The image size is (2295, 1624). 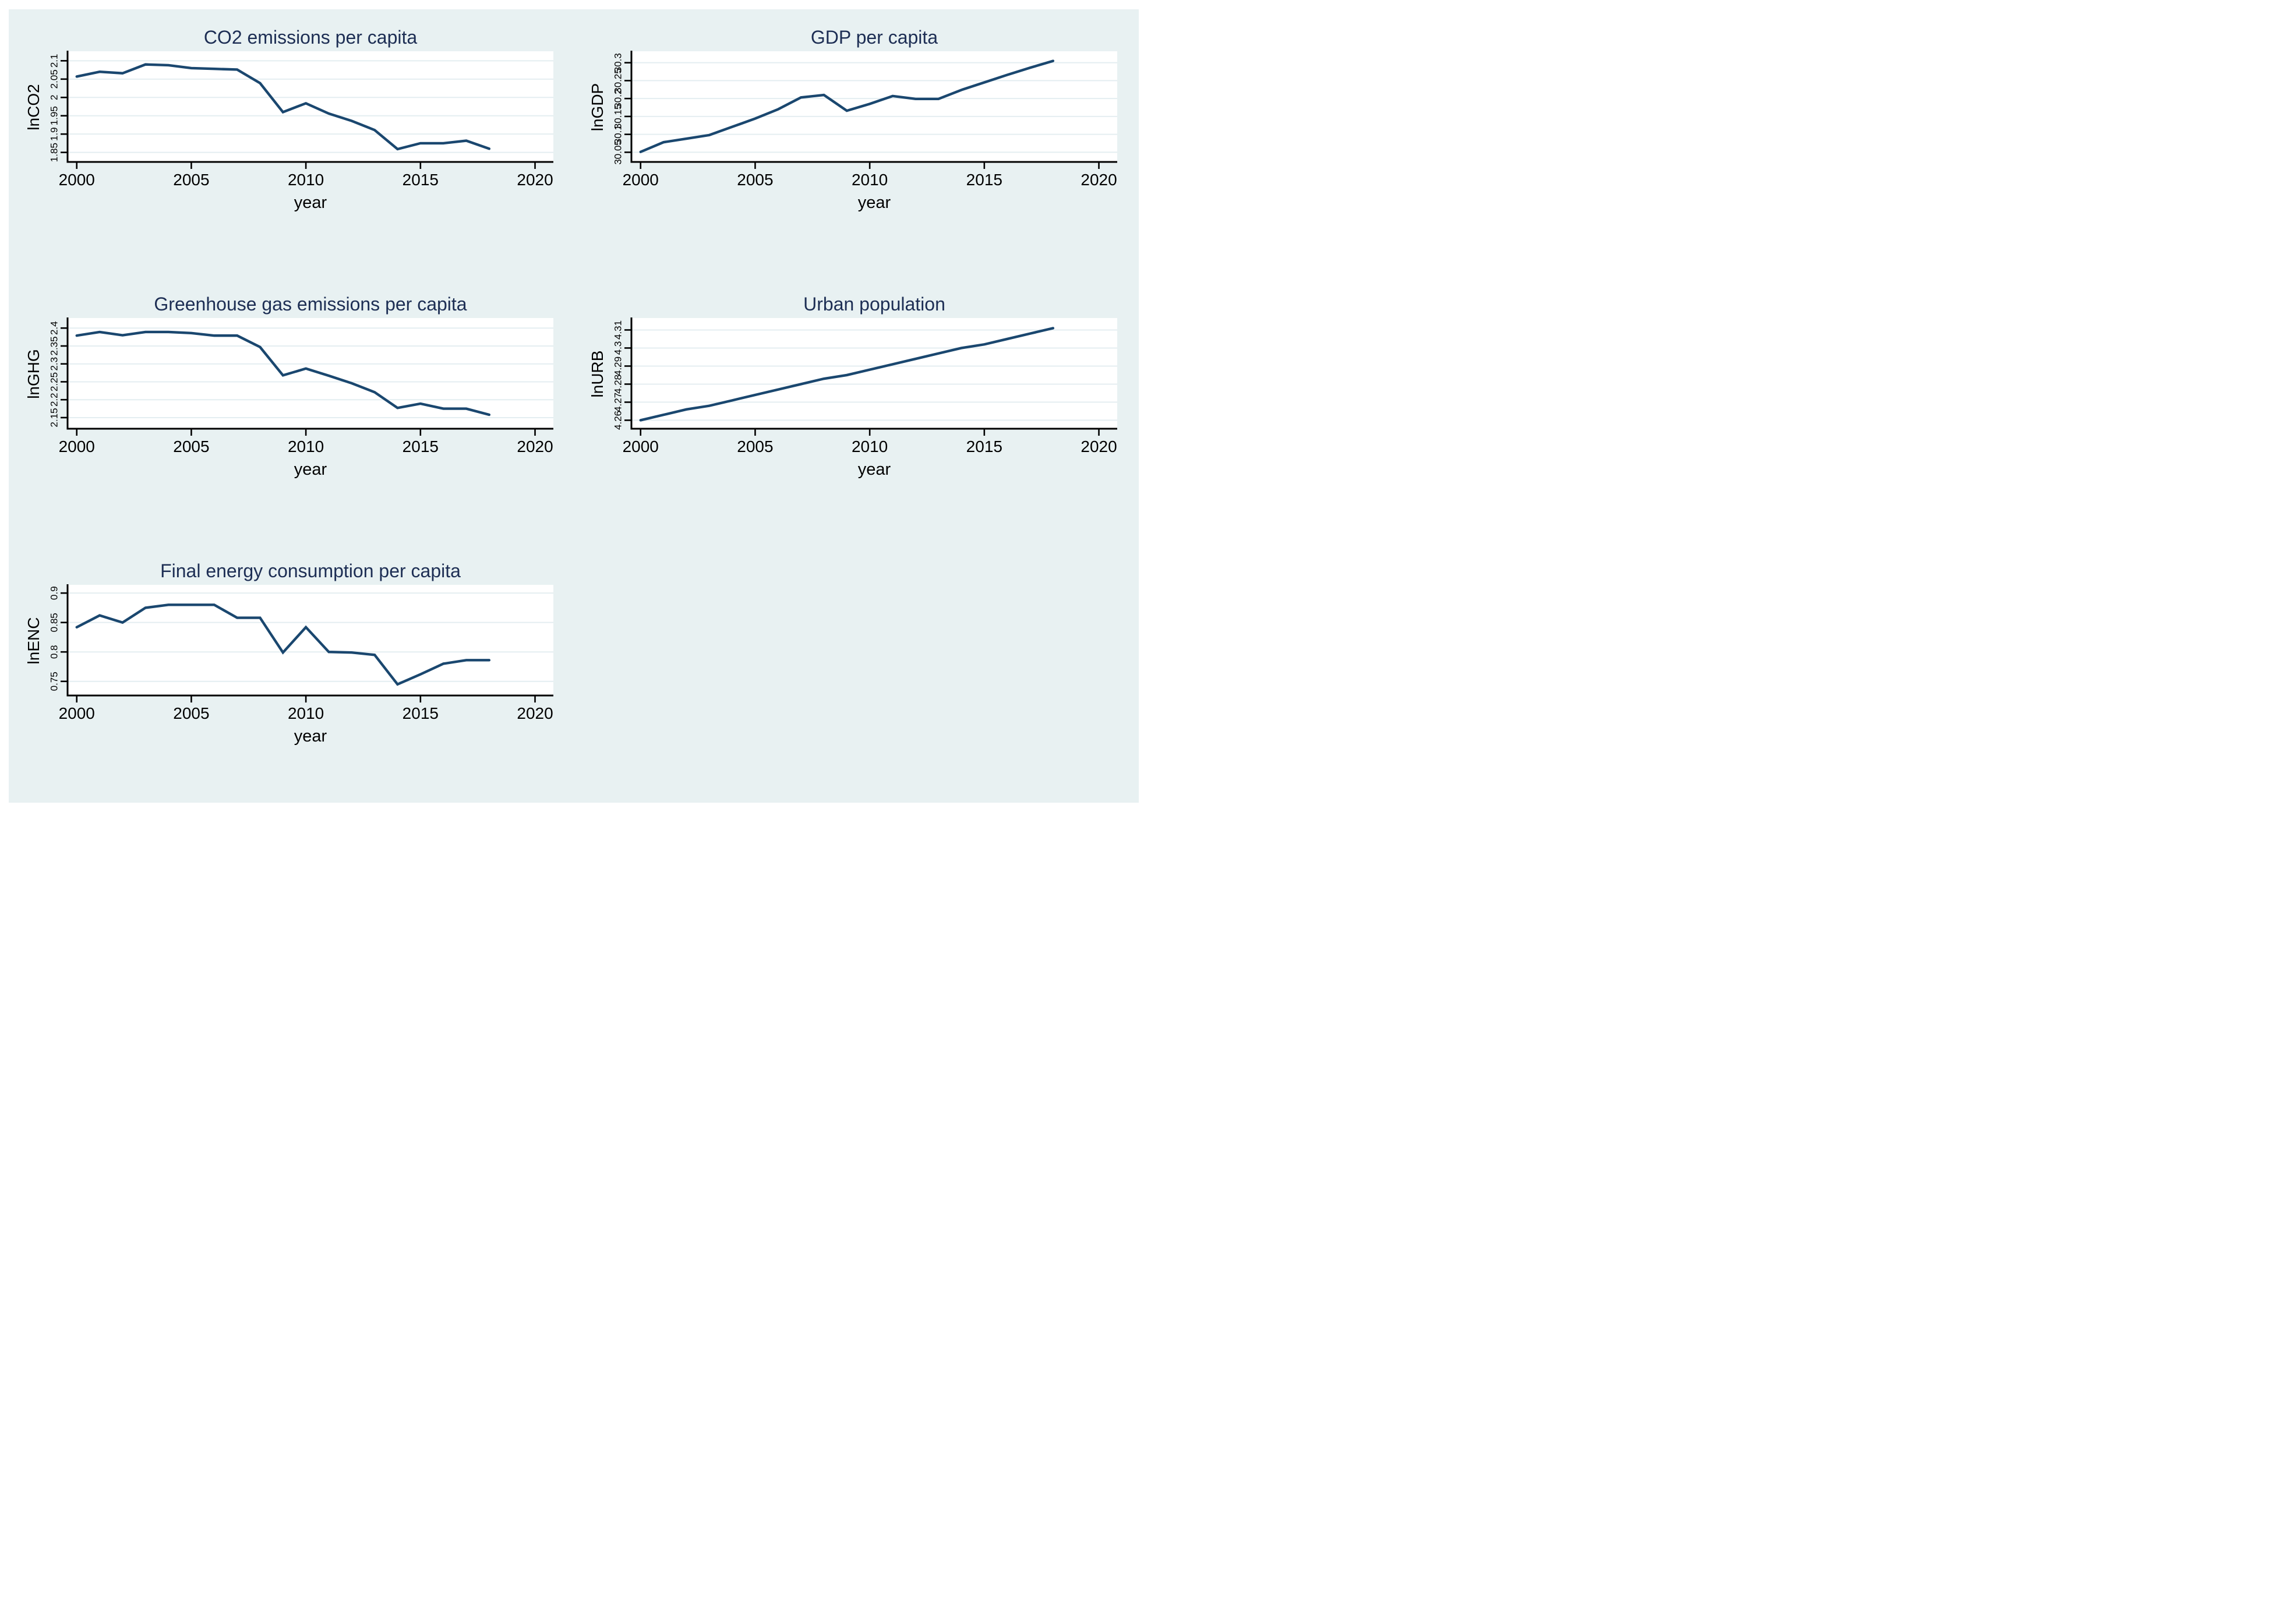 What do you see at coordinates (617, 152) in the screenshot?
I see `svg-text: 30.05` at bounding box center [617, 152].